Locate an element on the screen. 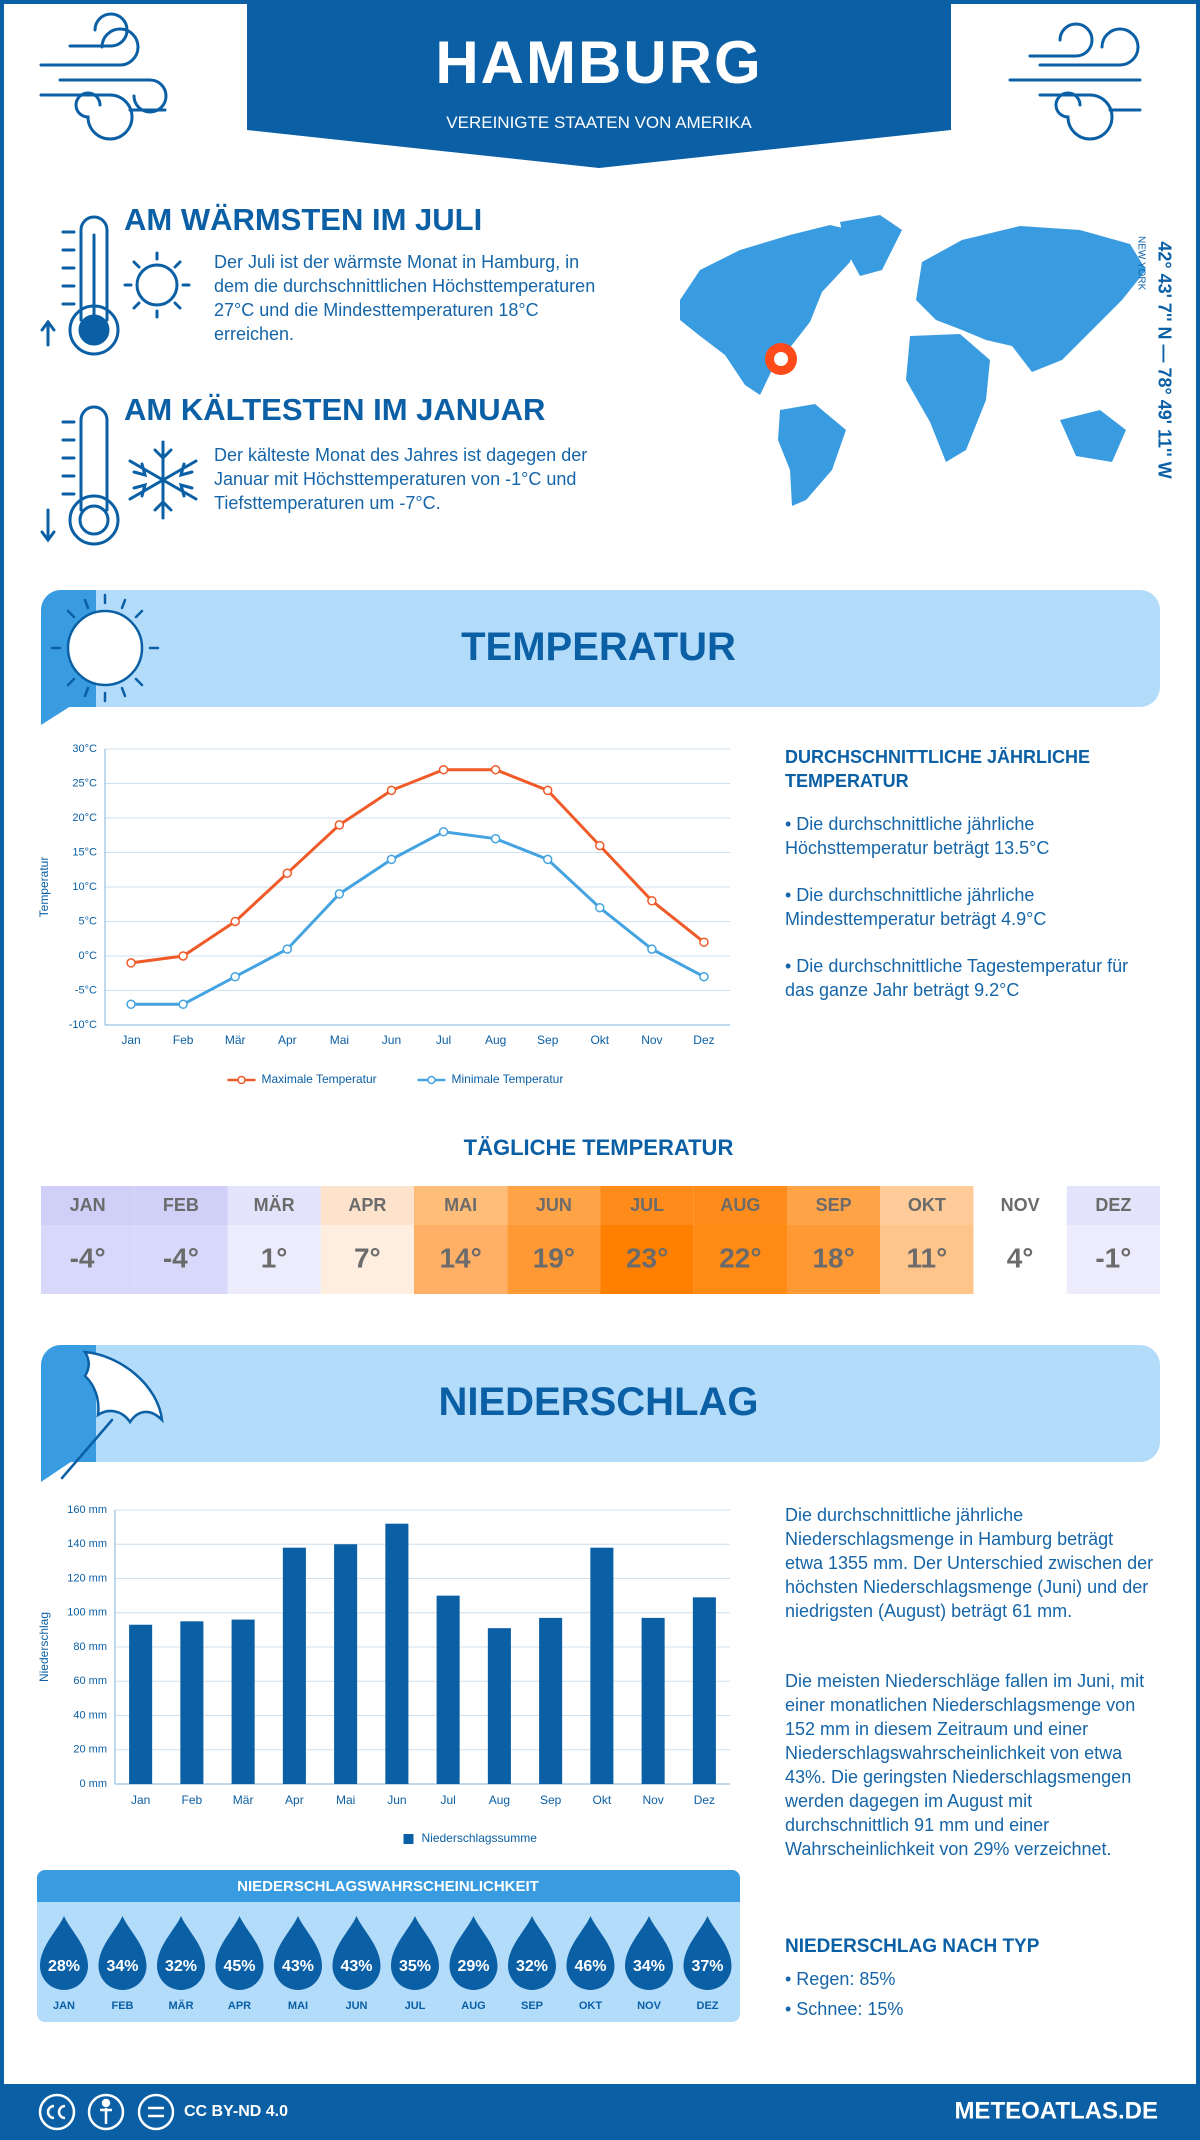  legend-swatch is located at coordinates (241, 1080).